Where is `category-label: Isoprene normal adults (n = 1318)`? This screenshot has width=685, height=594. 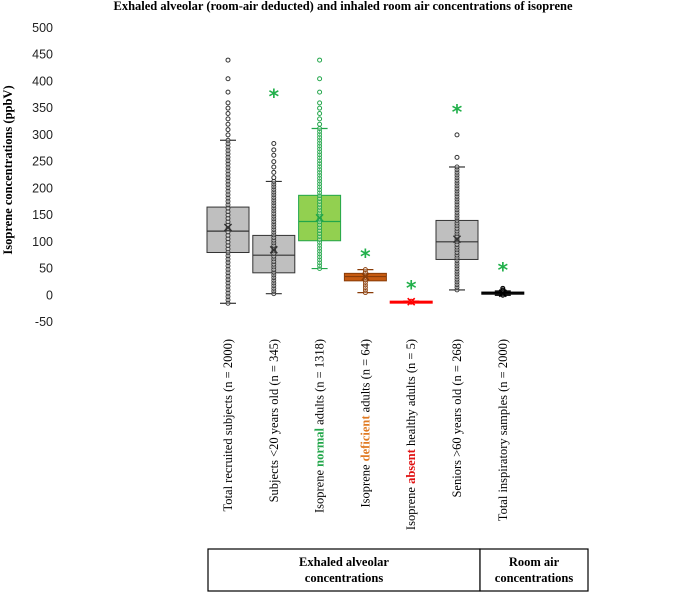
category-label: Isoprene normal adults (n = 1318) is located at coordinates (320, 426).